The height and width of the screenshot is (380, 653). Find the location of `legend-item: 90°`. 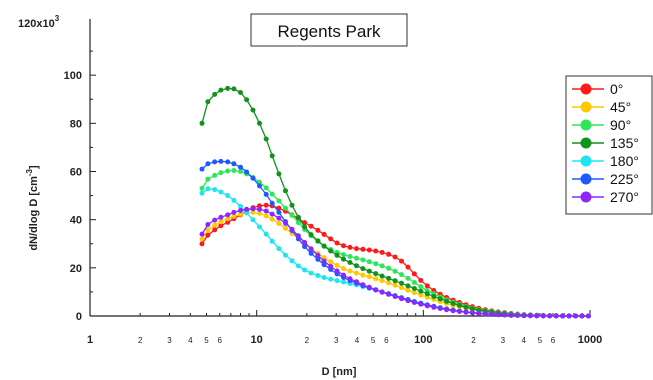

legend-item: 90° is located at coordinates (601, 125).